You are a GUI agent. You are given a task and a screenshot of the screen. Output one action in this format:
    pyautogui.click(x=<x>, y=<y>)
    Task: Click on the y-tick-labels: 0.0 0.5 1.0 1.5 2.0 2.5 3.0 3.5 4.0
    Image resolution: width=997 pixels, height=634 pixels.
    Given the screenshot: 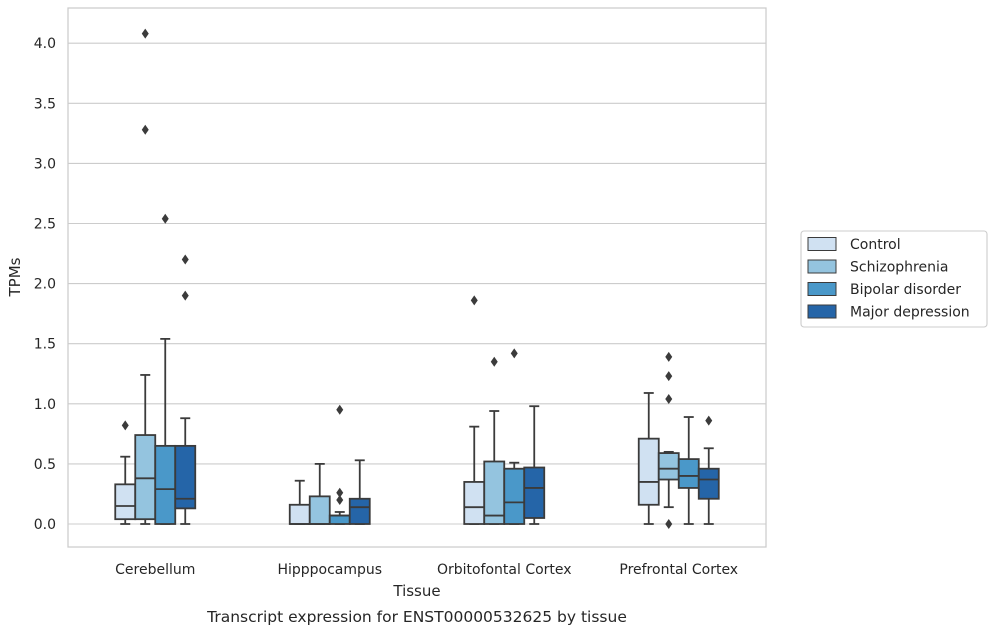 What is the action you would take?
    pyautogui.click(x=45, y=284)
    